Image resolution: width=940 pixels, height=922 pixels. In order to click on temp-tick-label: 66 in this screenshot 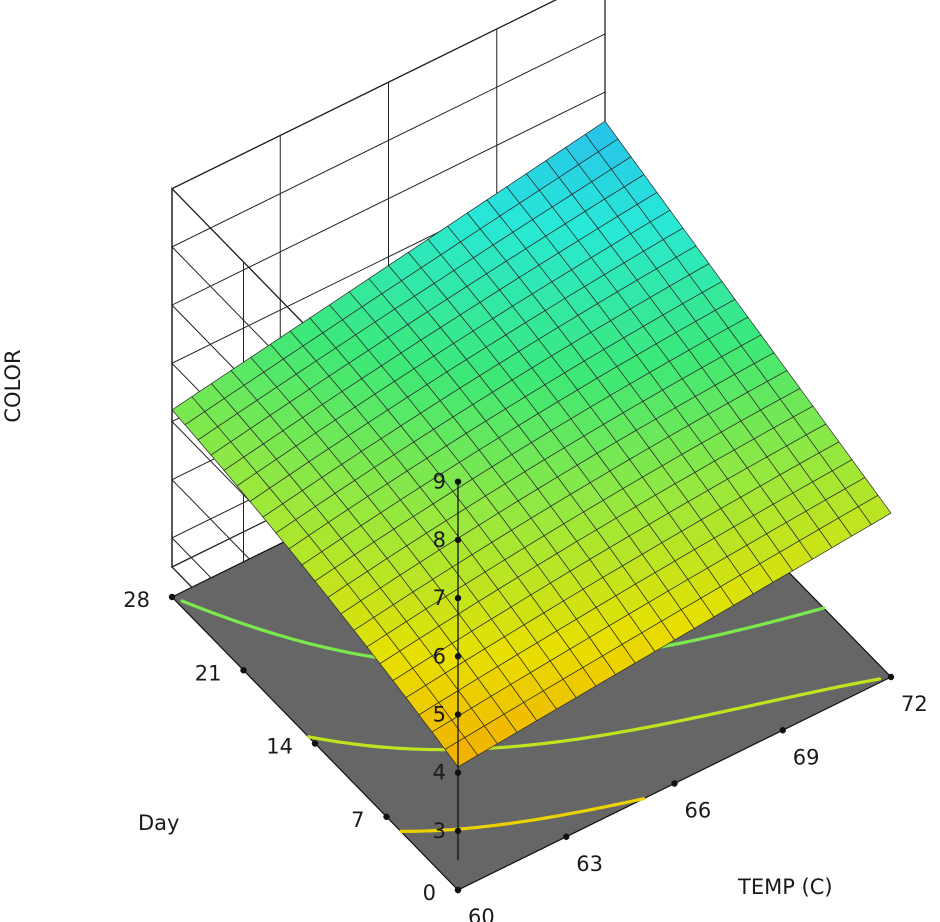, I will do `click(698, 811)`.